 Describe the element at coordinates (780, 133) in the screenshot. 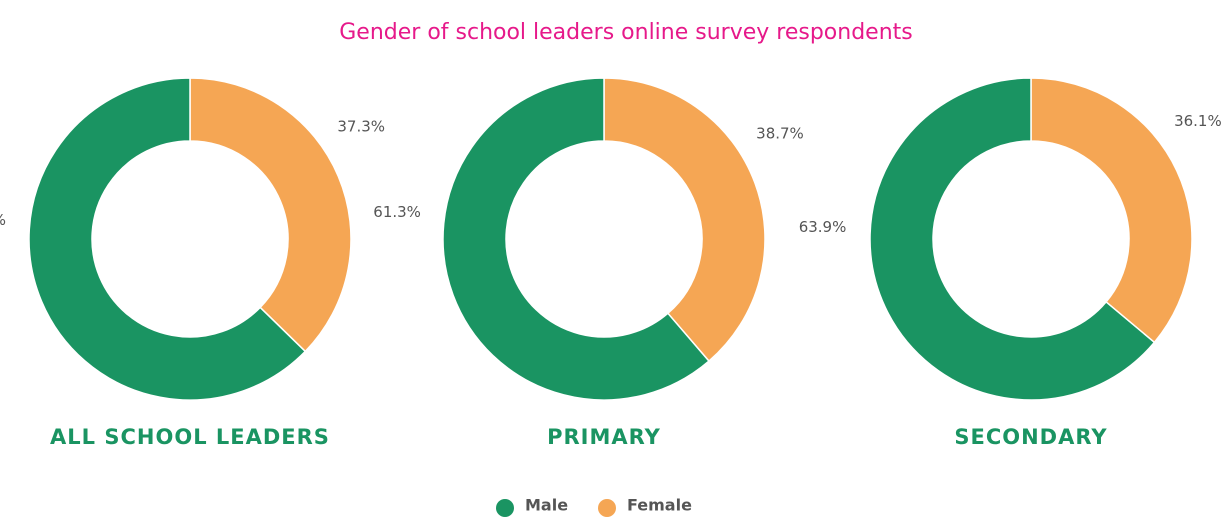

I see `data-label: 38.7%` at that location.